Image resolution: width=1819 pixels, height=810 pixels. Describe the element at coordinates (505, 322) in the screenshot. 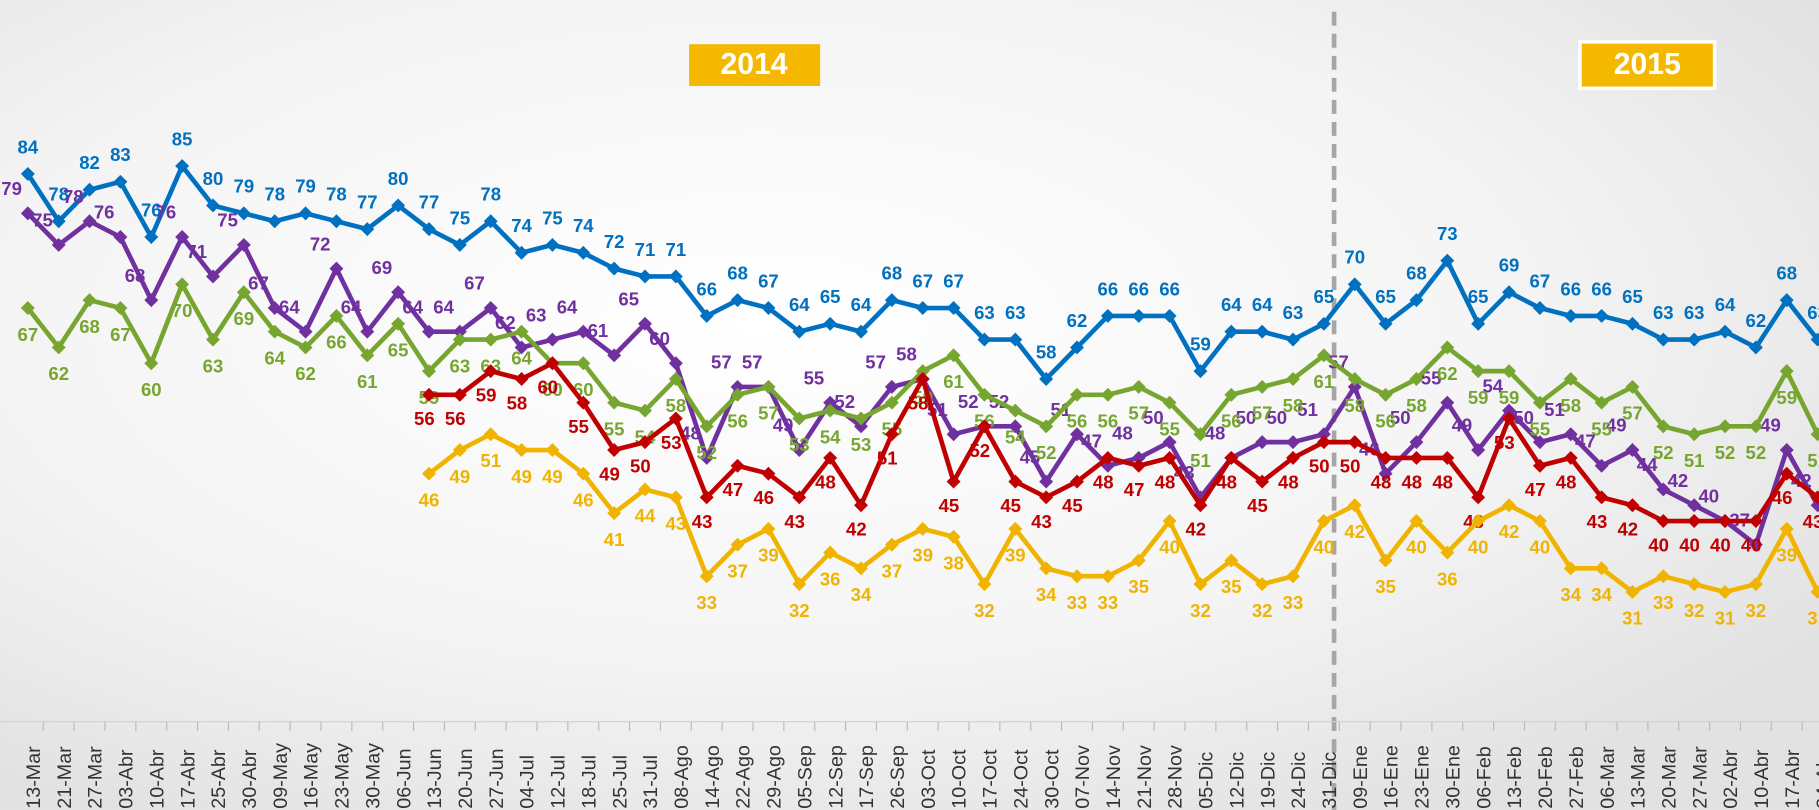

I see `data-label: 62` at that location.